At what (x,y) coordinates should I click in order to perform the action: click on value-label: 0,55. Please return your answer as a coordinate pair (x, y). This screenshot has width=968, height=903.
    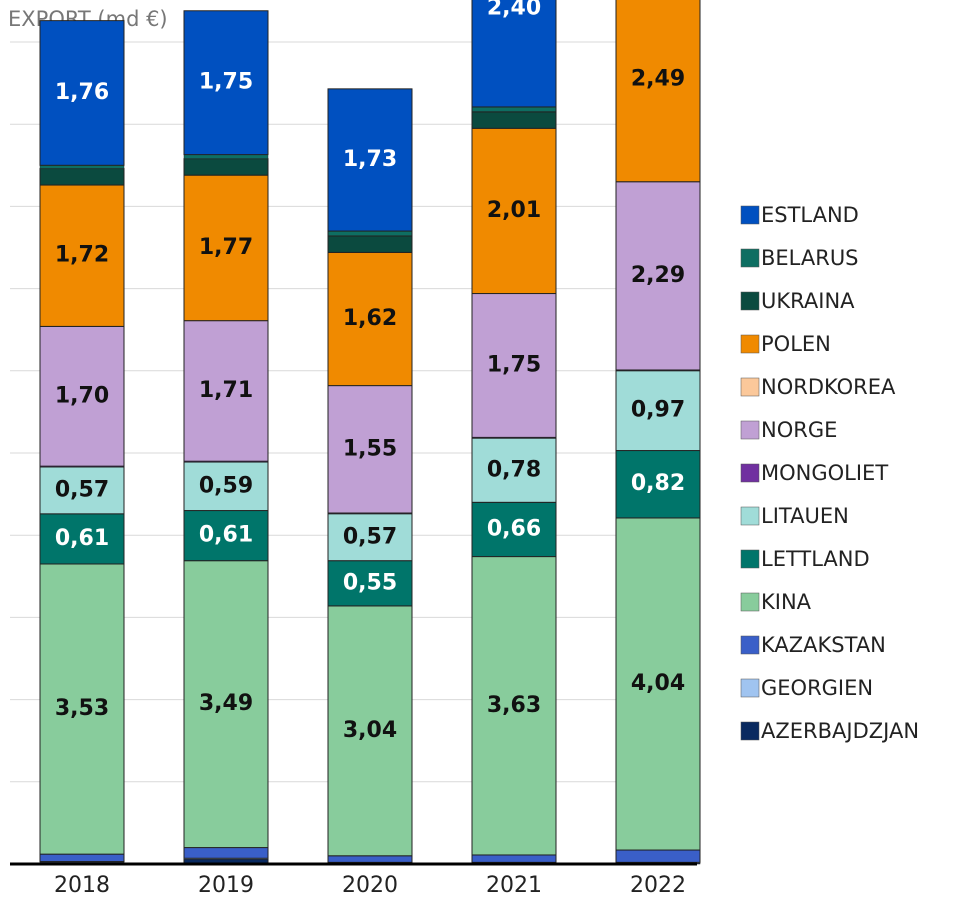
    Looking at the image, I should click on (370, 582).